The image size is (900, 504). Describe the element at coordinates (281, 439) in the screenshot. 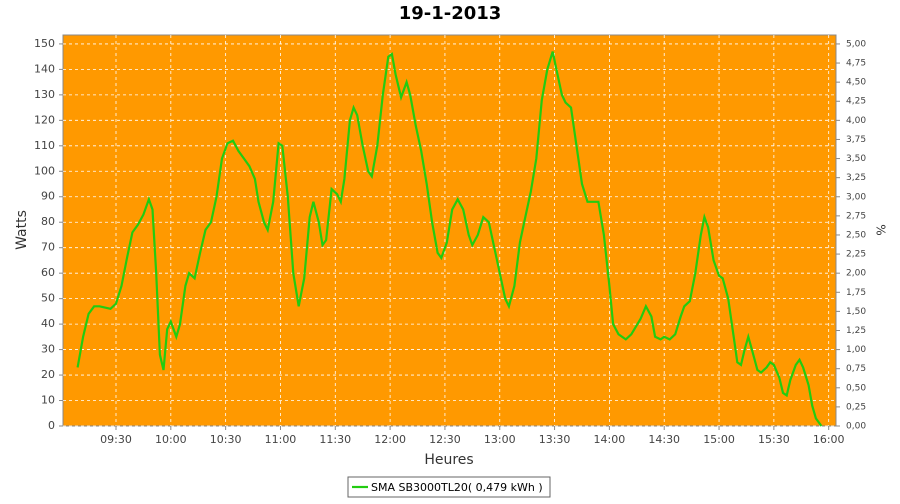

I see `x-tick-label: 11:00` at that location.